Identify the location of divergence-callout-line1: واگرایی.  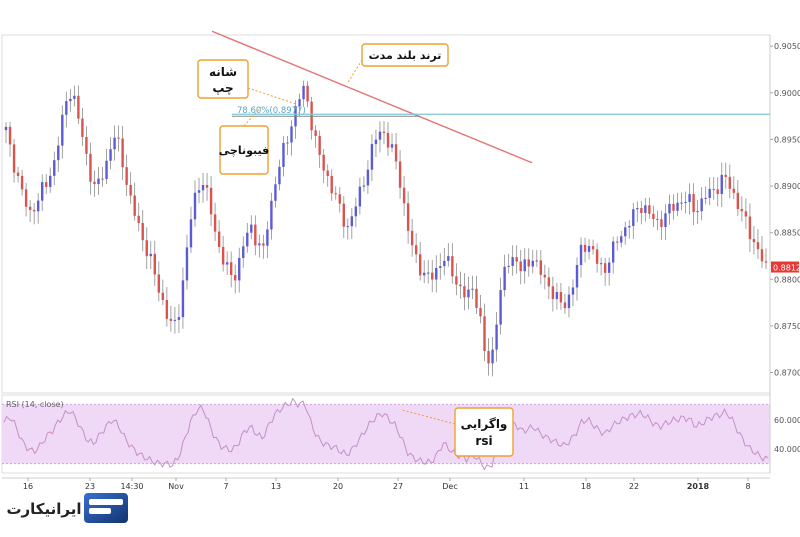
(484, 424).